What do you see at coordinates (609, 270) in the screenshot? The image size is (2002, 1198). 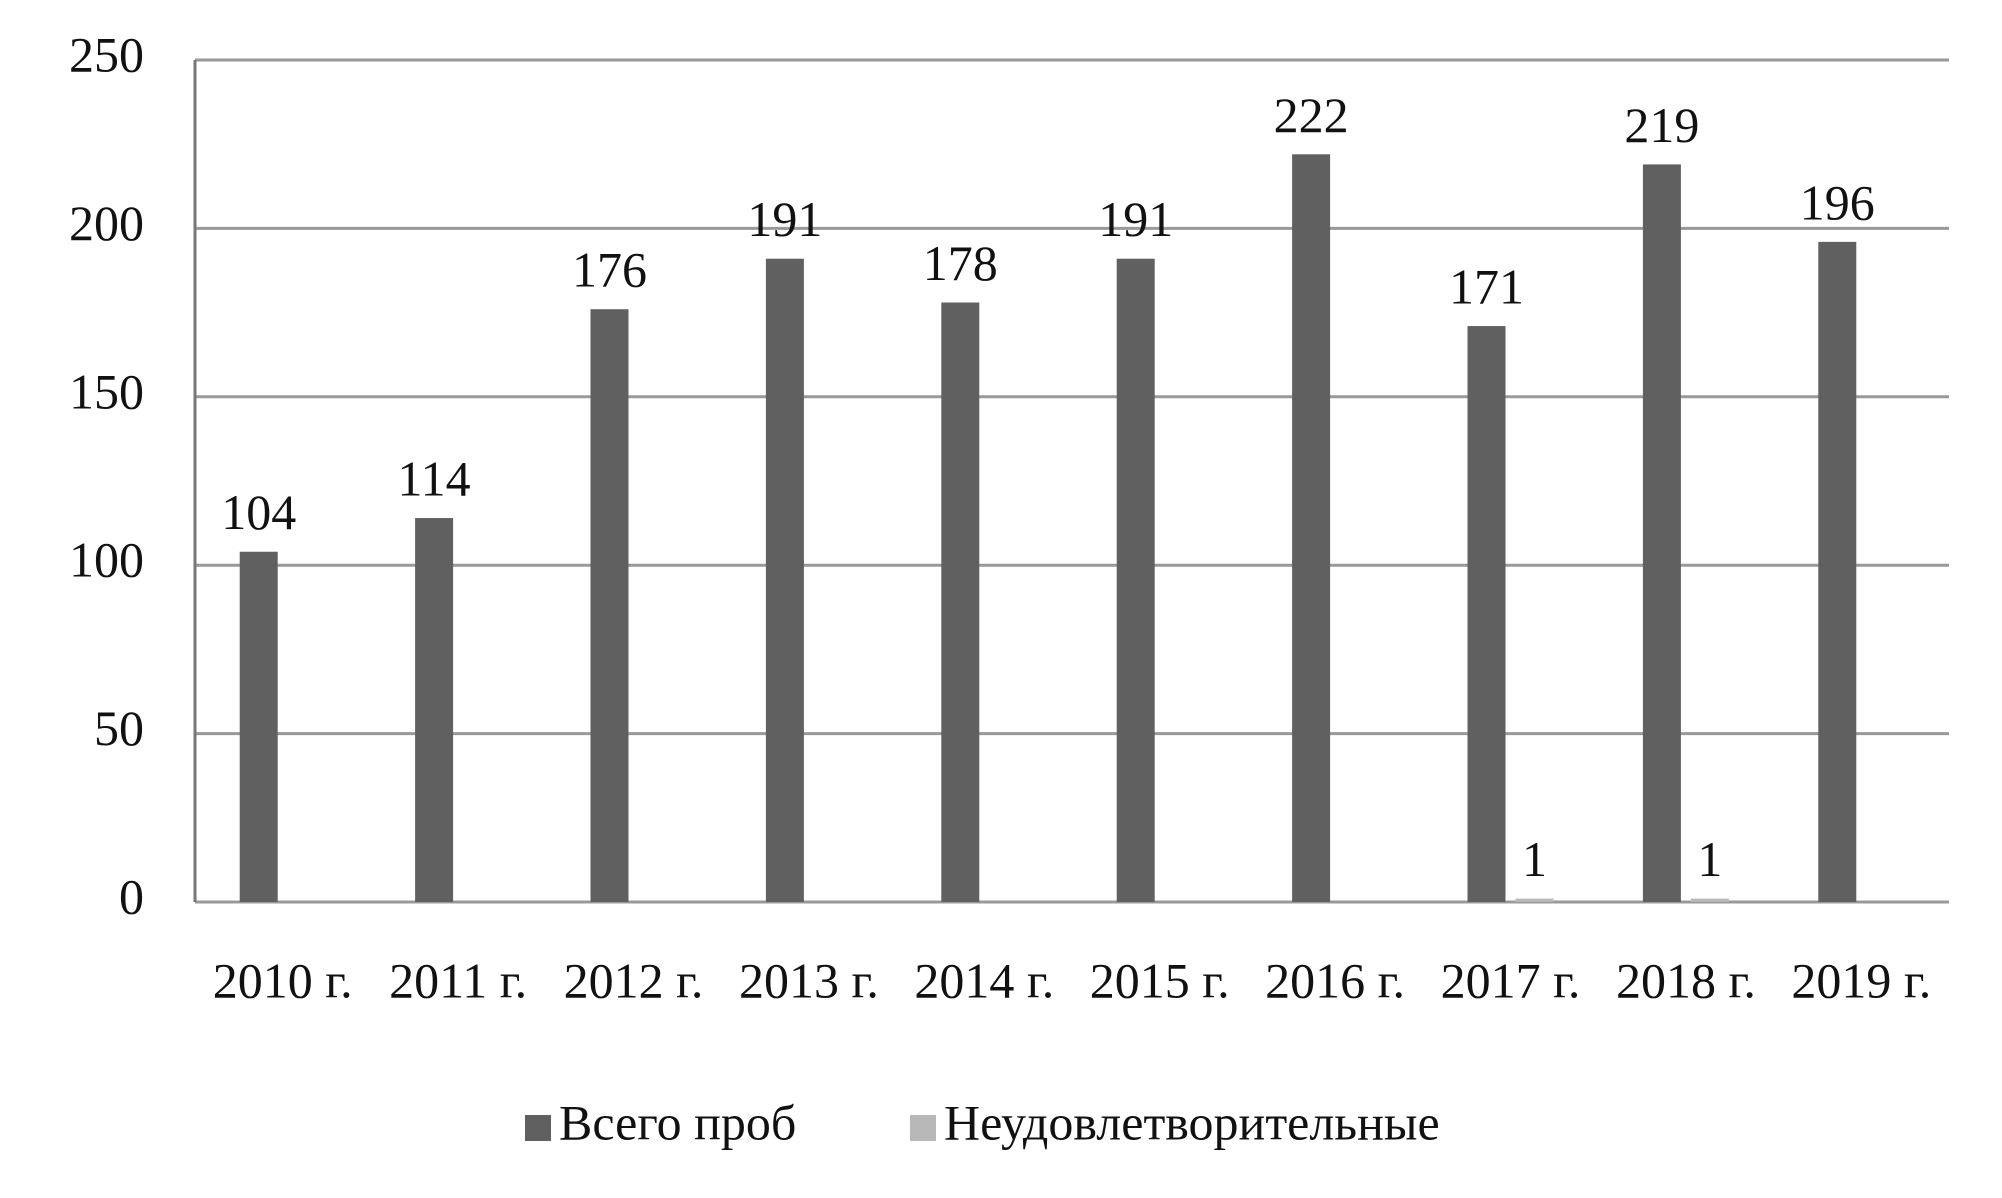 I see `data-label: 176` at bounding box center [609, 270].